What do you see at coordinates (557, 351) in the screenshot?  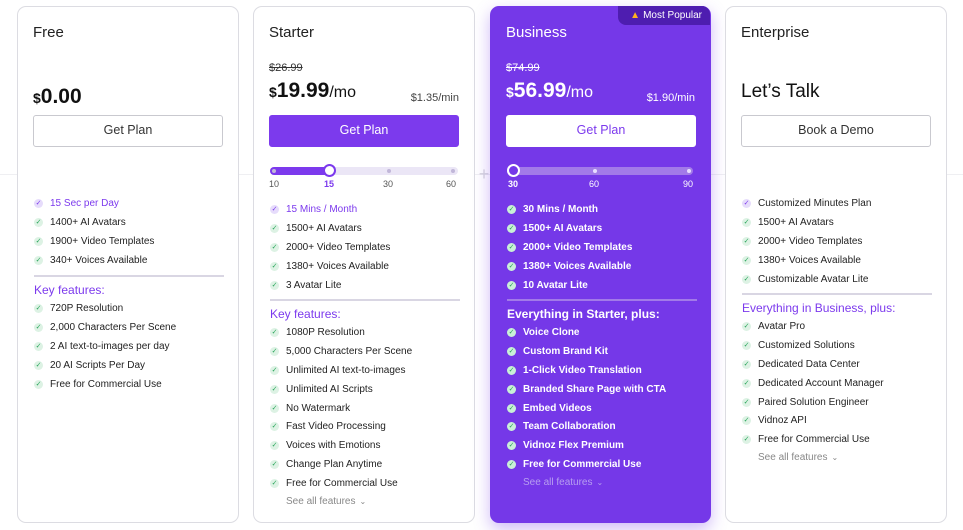 I see `key-feature-item: ✓ Custom Brand Kit` at bounding box center [557, 351].